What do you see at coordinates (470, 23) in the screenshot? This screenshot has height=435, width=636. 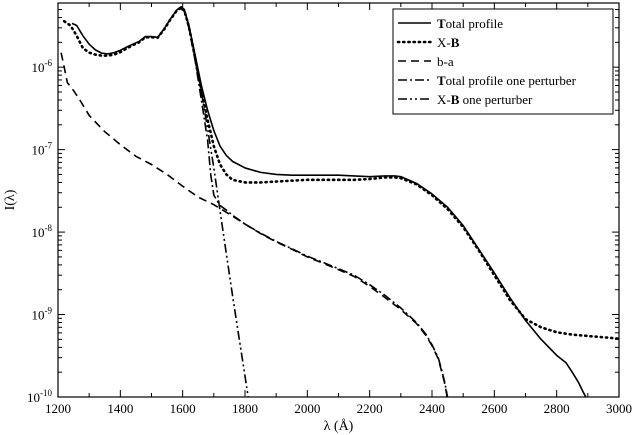 I see `legend-label-0: Total profile` at bounding box center [470, 23].